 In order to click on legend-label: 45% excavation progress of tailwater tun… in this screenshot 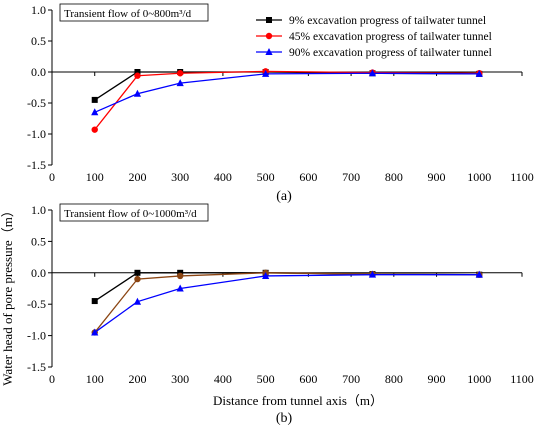, I will do `click(390, 37)`.